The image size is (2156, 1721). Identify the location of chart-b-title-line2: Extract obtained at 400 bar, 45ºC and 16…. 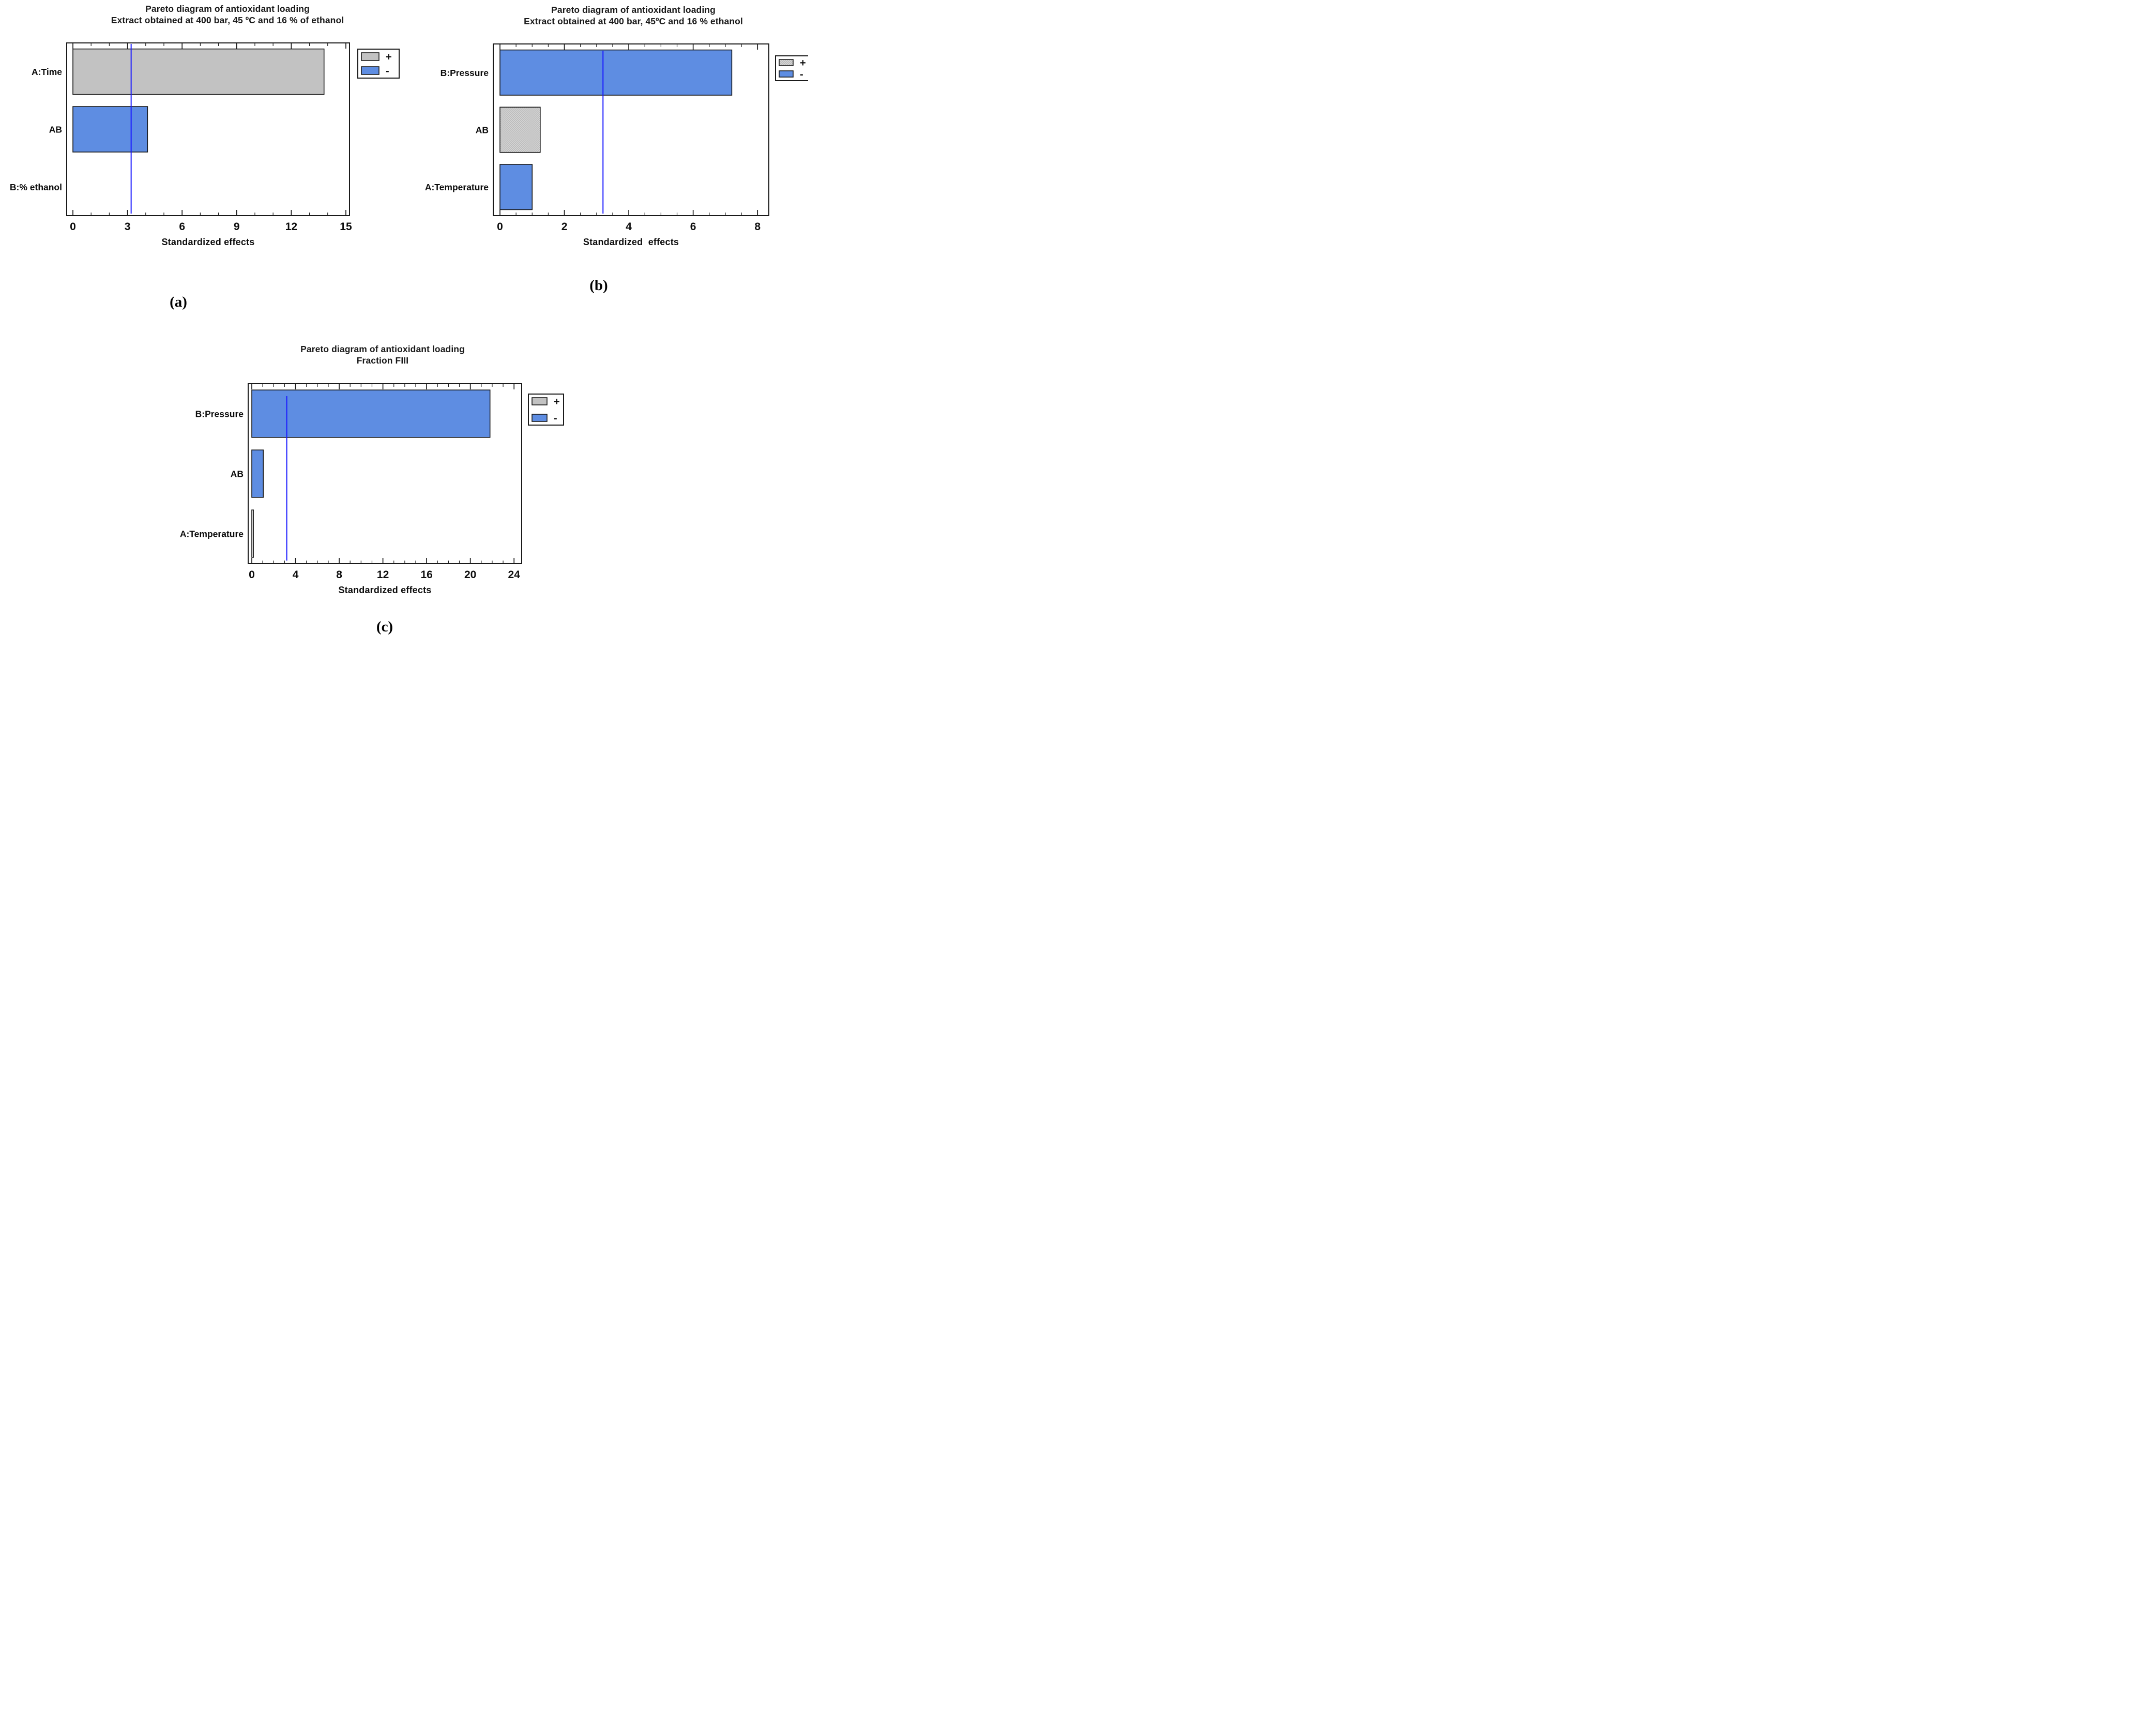
(633, 21).